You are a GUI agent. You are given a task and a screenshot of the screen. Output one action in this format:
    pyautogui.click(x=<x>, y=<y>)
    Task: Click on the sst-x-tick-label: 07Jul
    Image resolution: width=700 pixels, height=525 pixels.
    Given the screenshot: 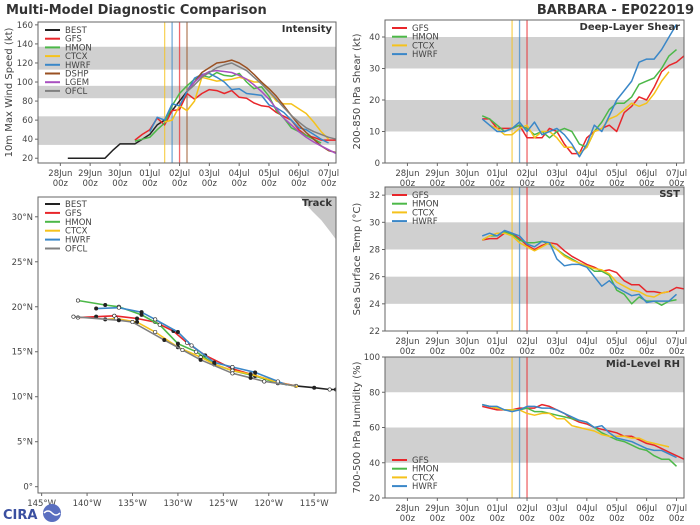 What is the action you would take?
    pyautogui.click(x=676, y=342)
    